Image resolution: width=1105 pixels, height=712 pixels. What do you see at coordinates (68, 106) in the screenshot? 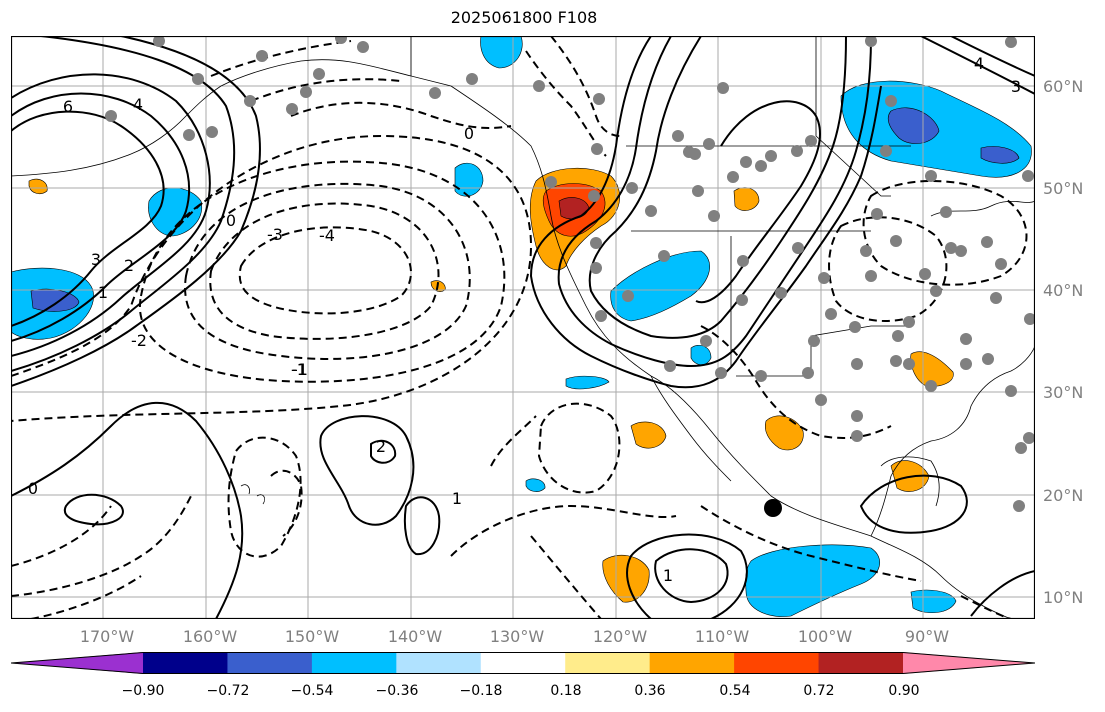
I see `contour-label: 6` at bounding box center [68, 106].